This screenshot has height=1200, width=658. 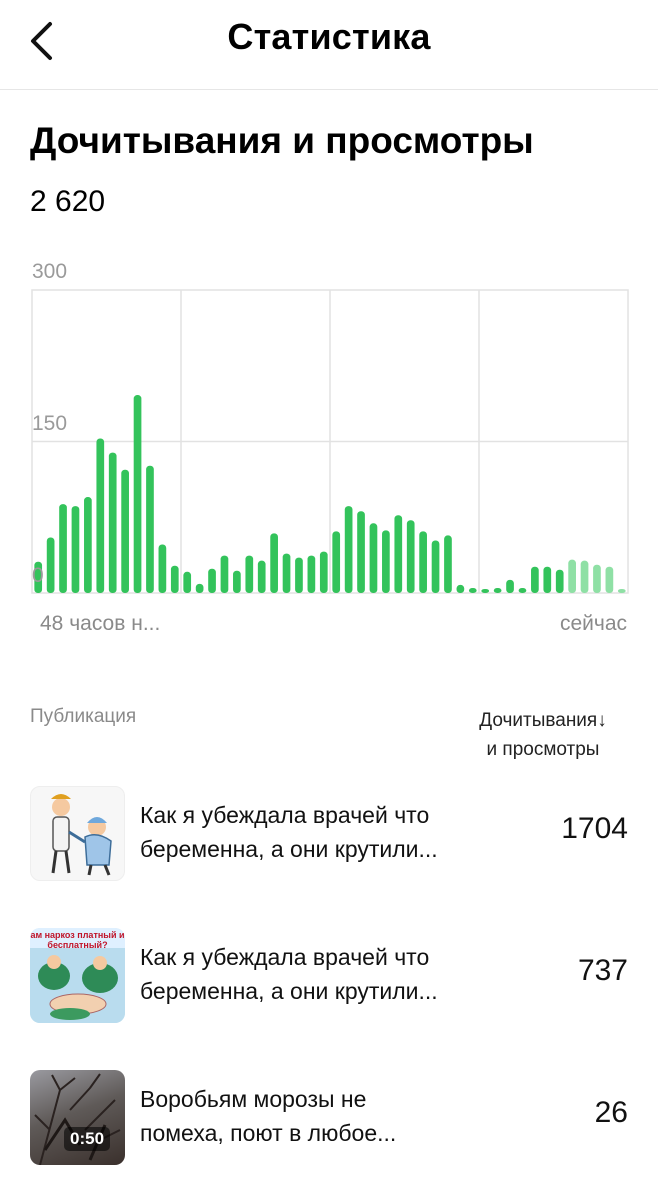 What do you see at coordinates (602, 970) in the screenshot?
I see `reads-views-value: 737` at bounding box center [602, 970].